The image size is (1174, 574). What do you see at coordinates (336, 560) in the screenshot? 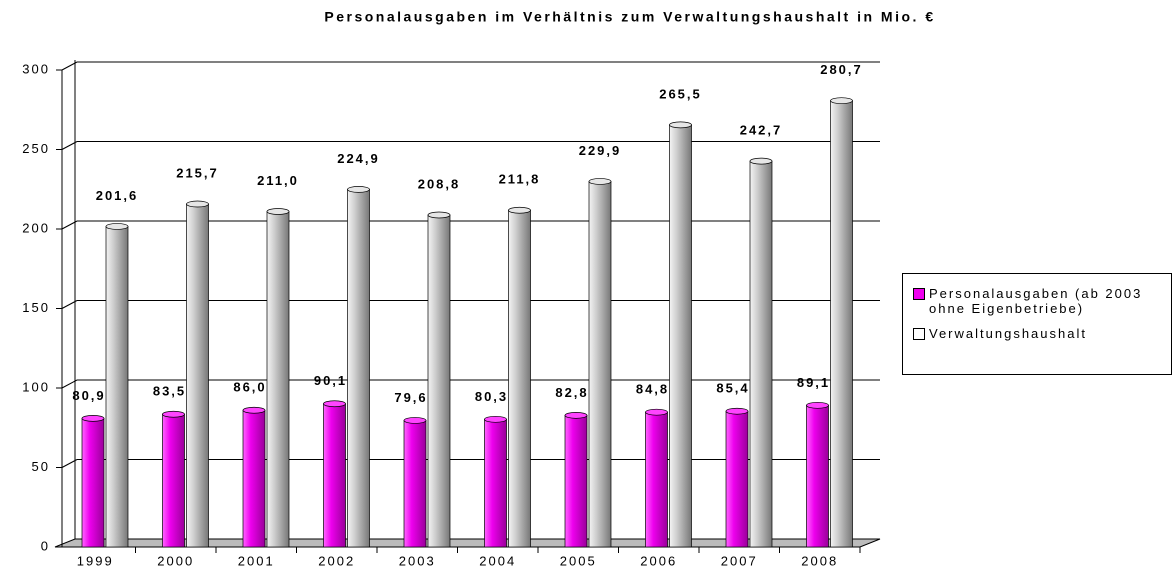
I see `x-tick-label: 2002` at bounding box center [336, 560].